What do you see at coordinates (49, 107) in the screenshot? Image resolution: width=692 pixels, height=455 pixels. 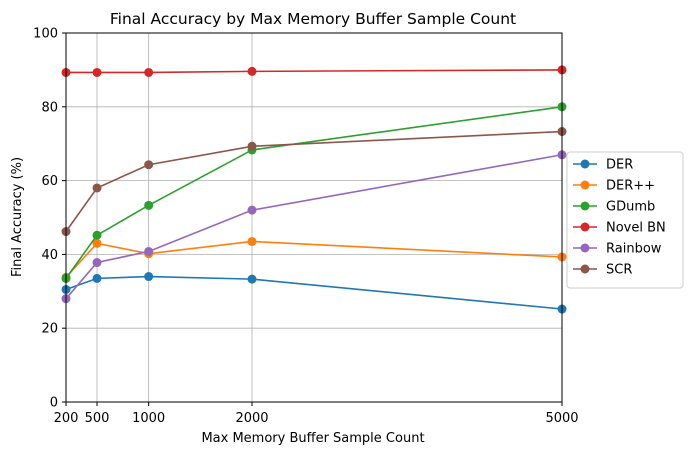 I see `y-tick-label: 80` at bounding box center [49, 107].